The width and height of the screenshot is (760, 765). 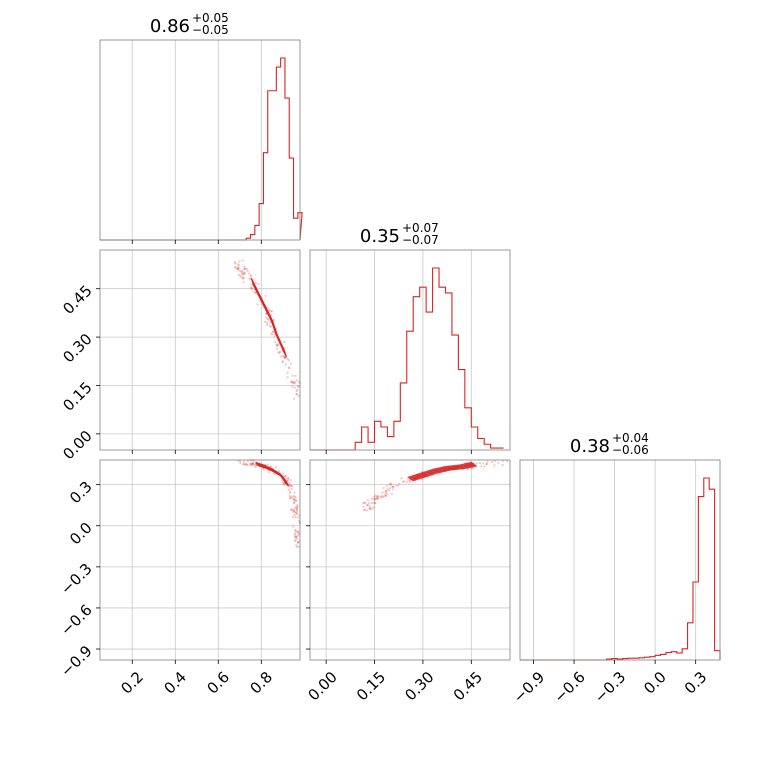 What do you see at coordinates (380, 236) in the screenshot?
I see `title-median-1: 0.35` at bounding box center [380, 236].